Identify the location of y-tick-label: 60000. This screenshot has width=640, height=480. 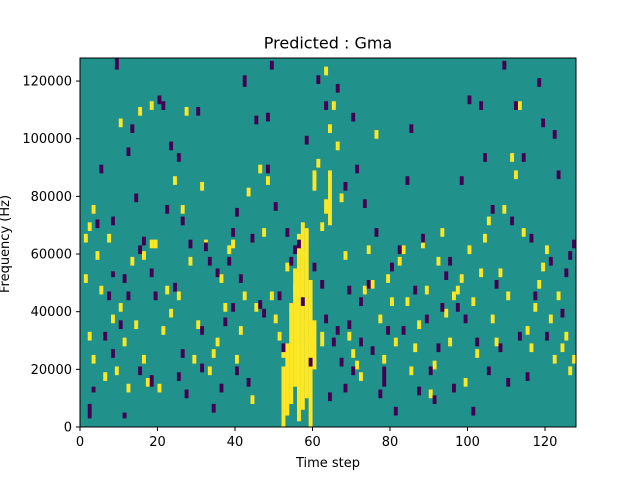
(51, 255).